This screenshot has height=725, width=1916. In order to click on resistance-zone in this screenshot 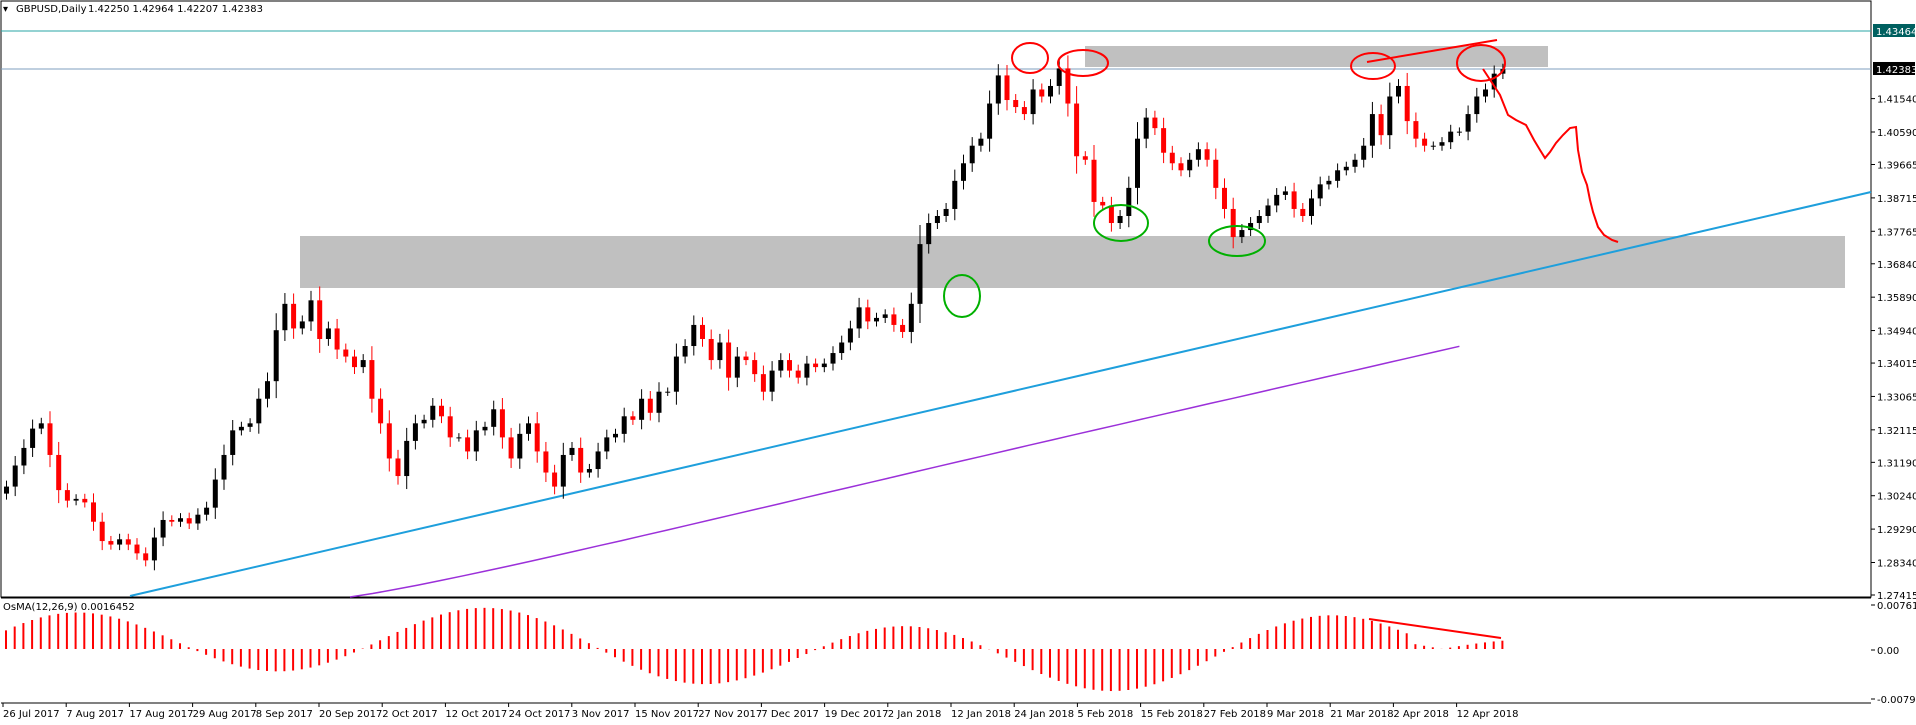, I will do `click(1316, 56)`.